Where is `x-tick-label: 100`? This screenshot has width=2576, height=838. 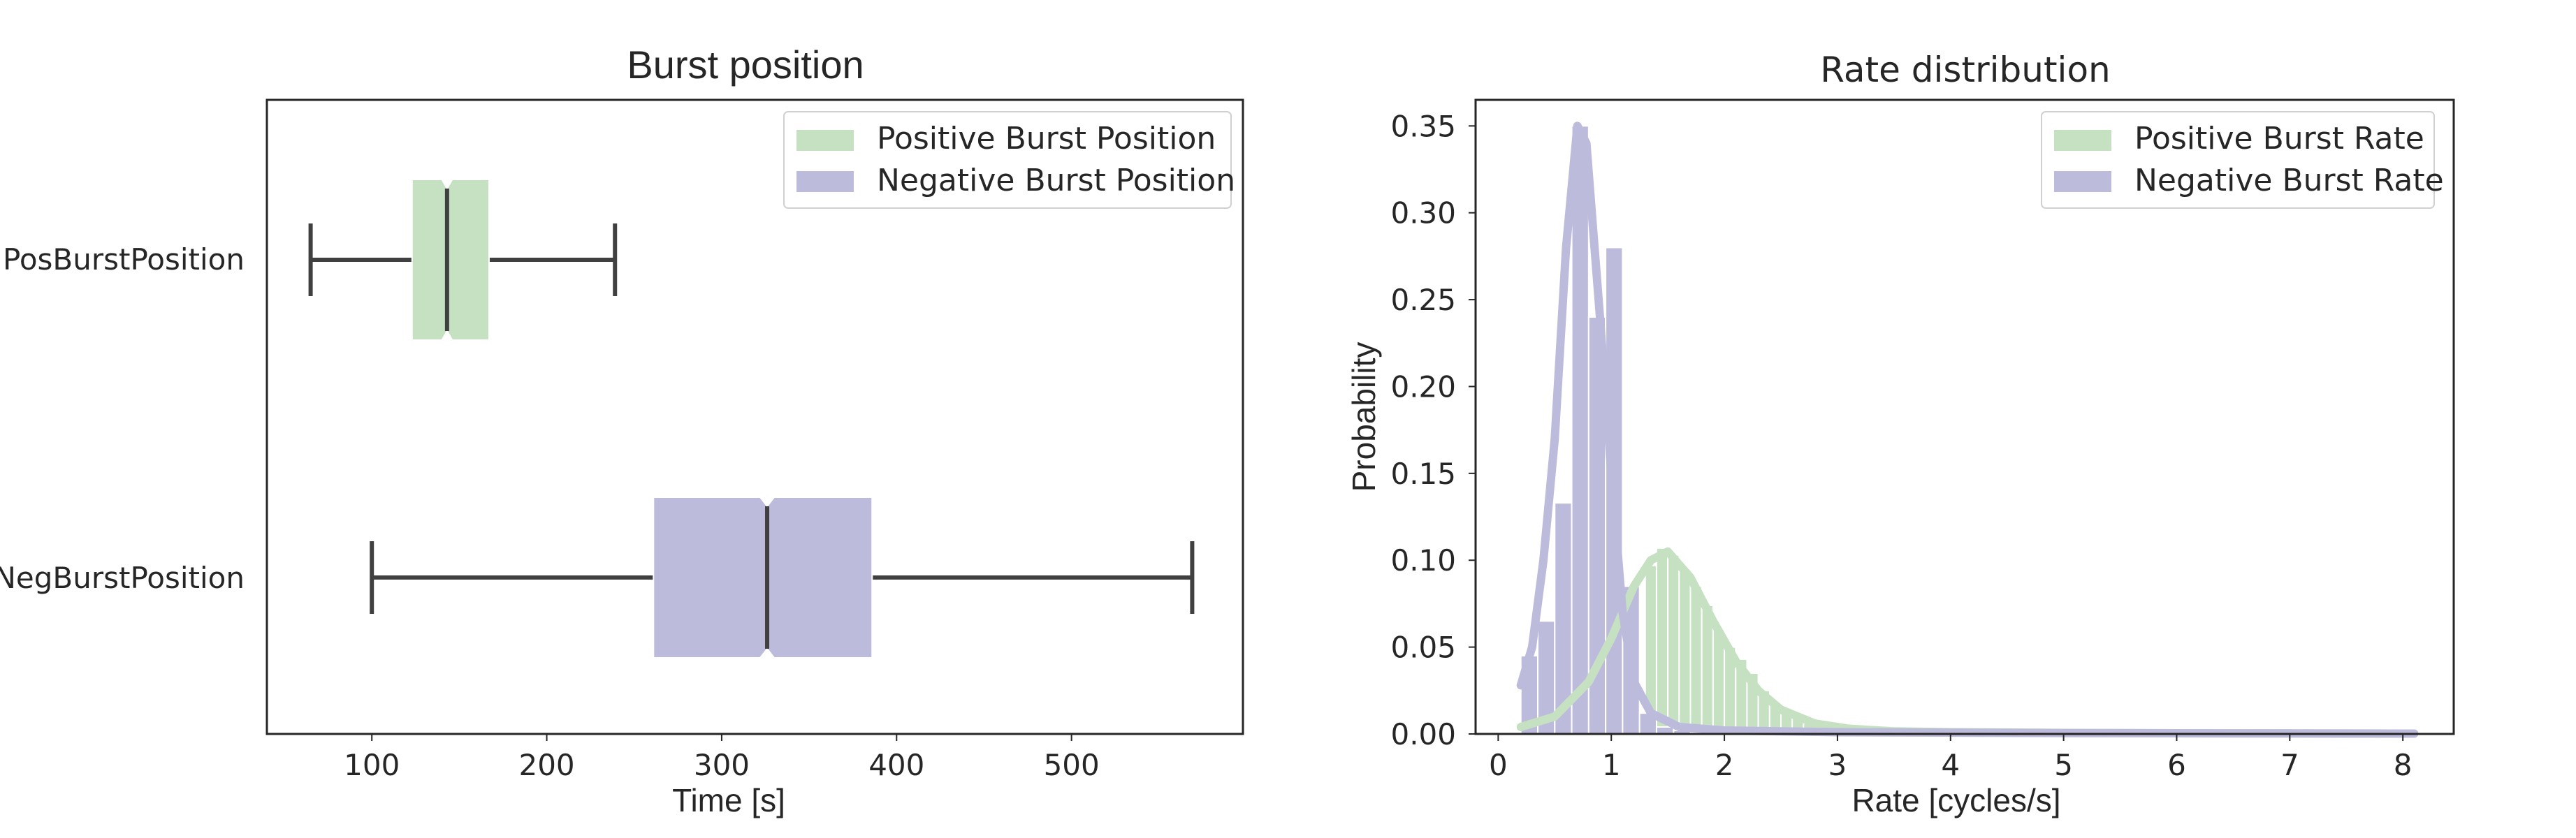
x-tick-label: 100 is located at coordinates (372, 765).